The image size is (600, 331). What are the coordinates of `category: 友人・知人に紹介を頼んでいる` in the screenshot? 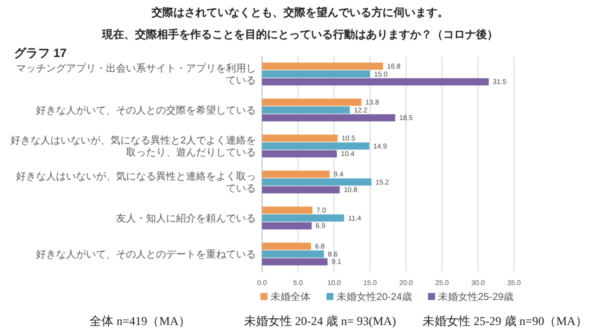 It's located at (186, 219).